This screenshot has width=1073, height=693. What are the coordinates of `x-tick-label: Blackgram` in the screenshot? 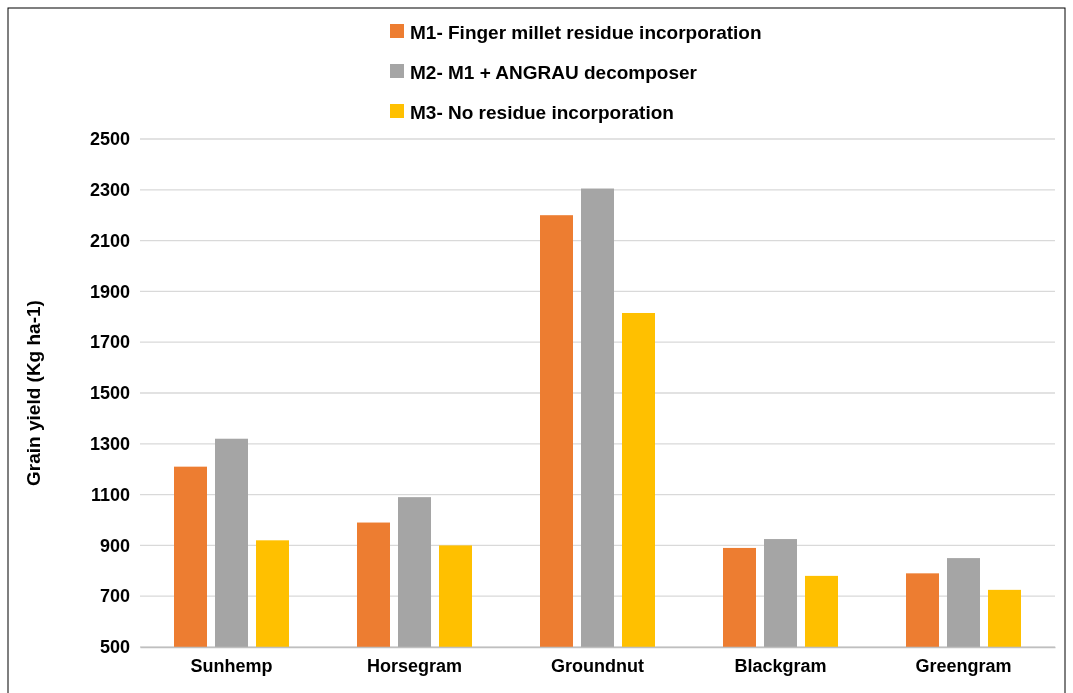 It's located at (780, 665).